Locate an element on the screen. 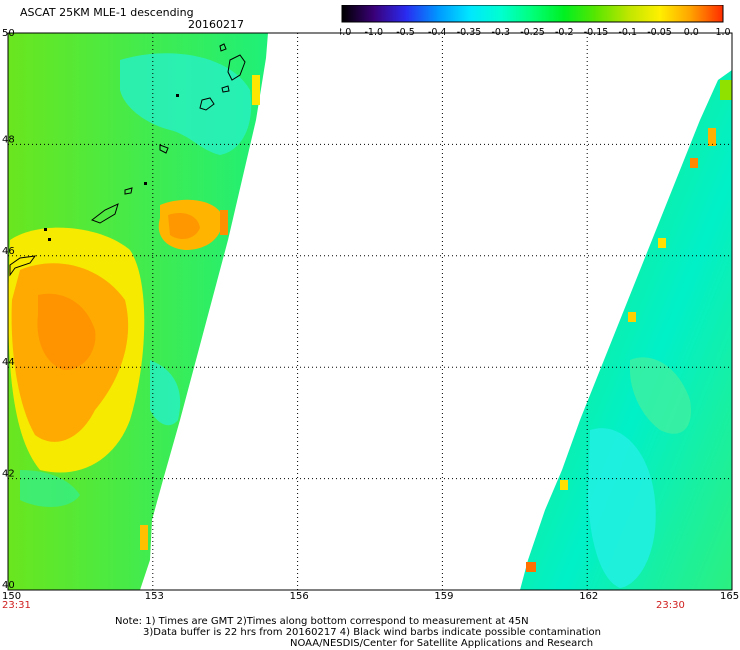  longitude-label: 165 is located at coordinates (729, 596).